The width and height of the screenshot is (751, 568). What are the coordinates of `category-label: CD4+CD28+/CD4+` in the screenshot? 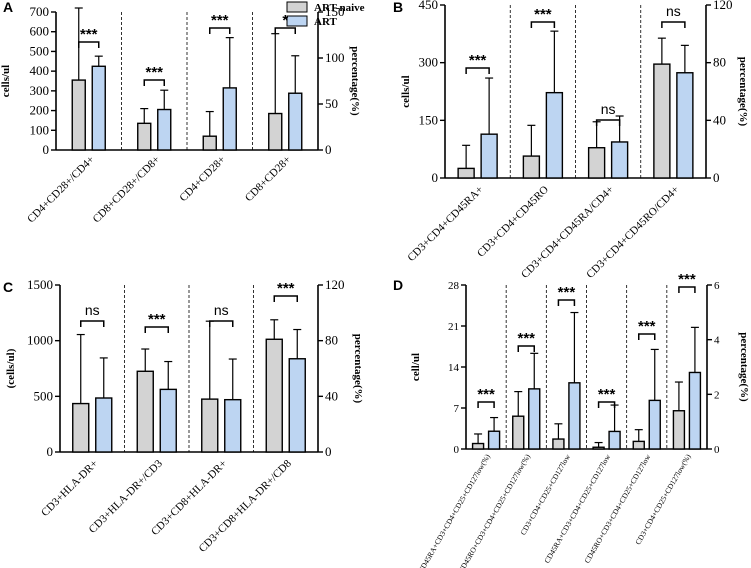 It's located at (61, 190).